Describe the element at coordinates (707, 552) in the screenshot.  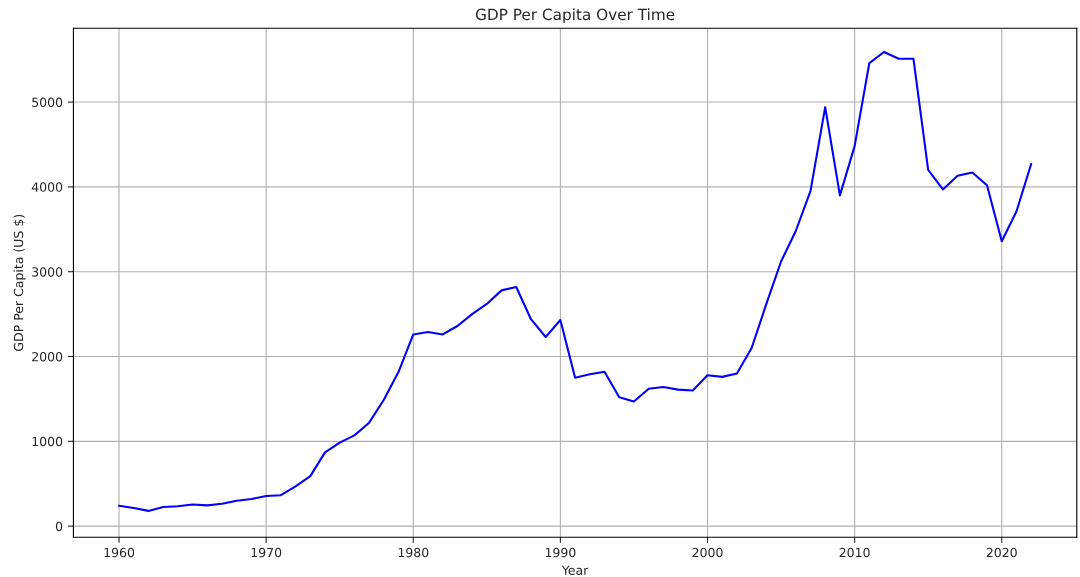
I see `x-tick-label: 2000` at that location.